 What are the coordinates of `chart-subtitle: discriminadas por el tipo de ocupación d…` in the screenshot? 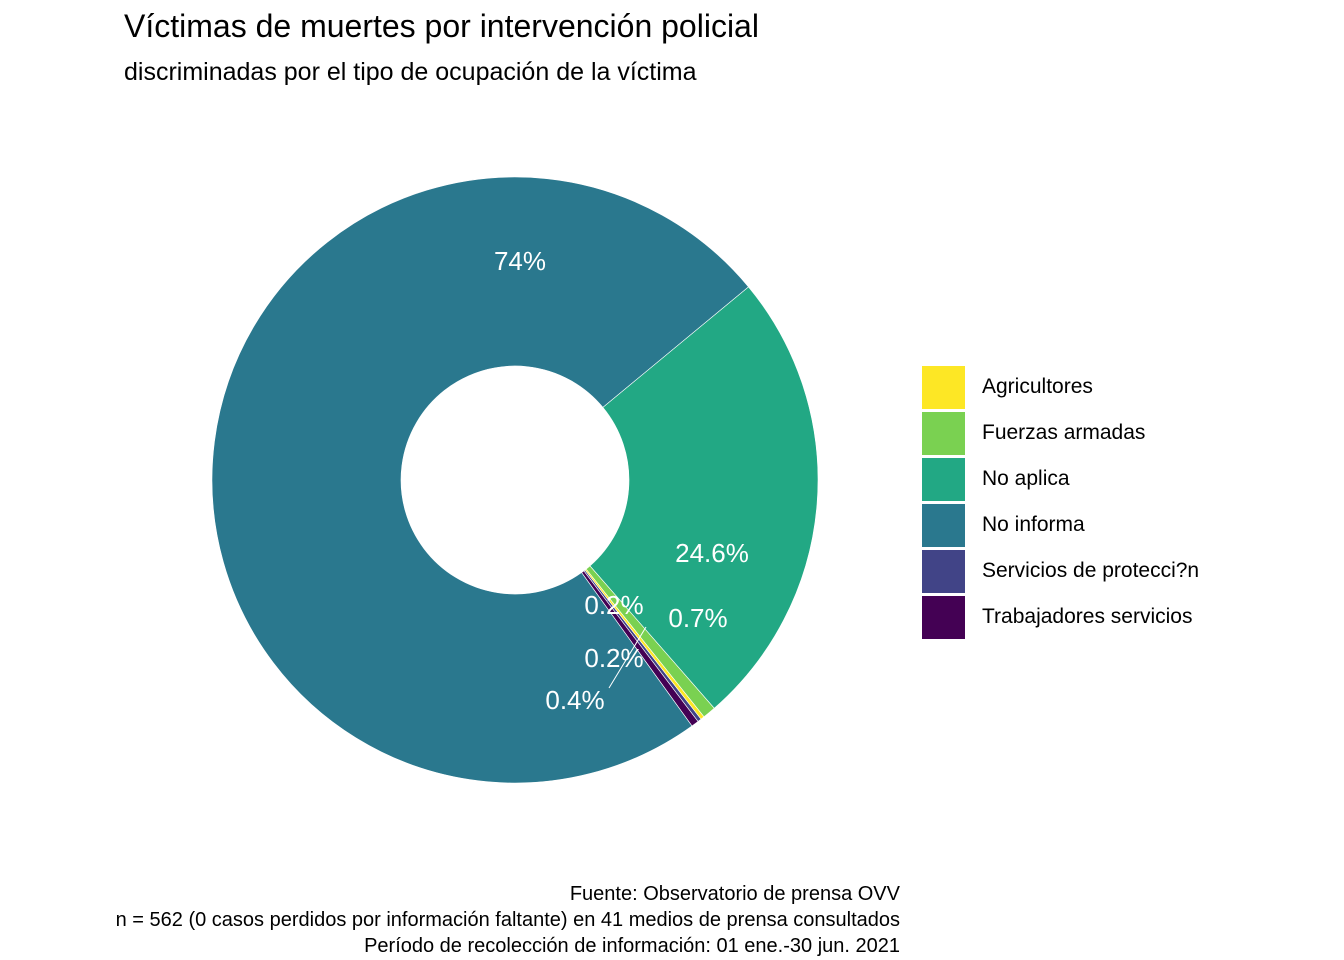 It's located at (410, 72).